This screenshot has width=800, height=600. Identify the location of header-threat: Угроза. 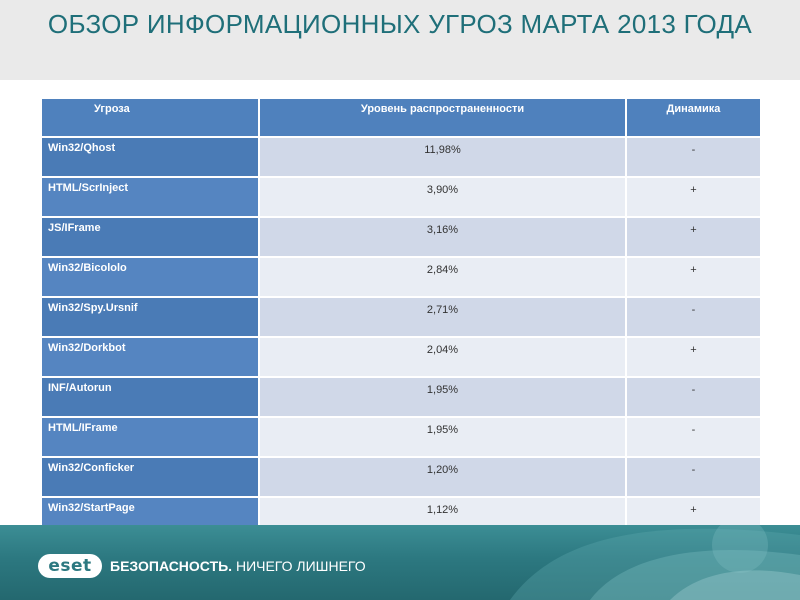
(150, 117).